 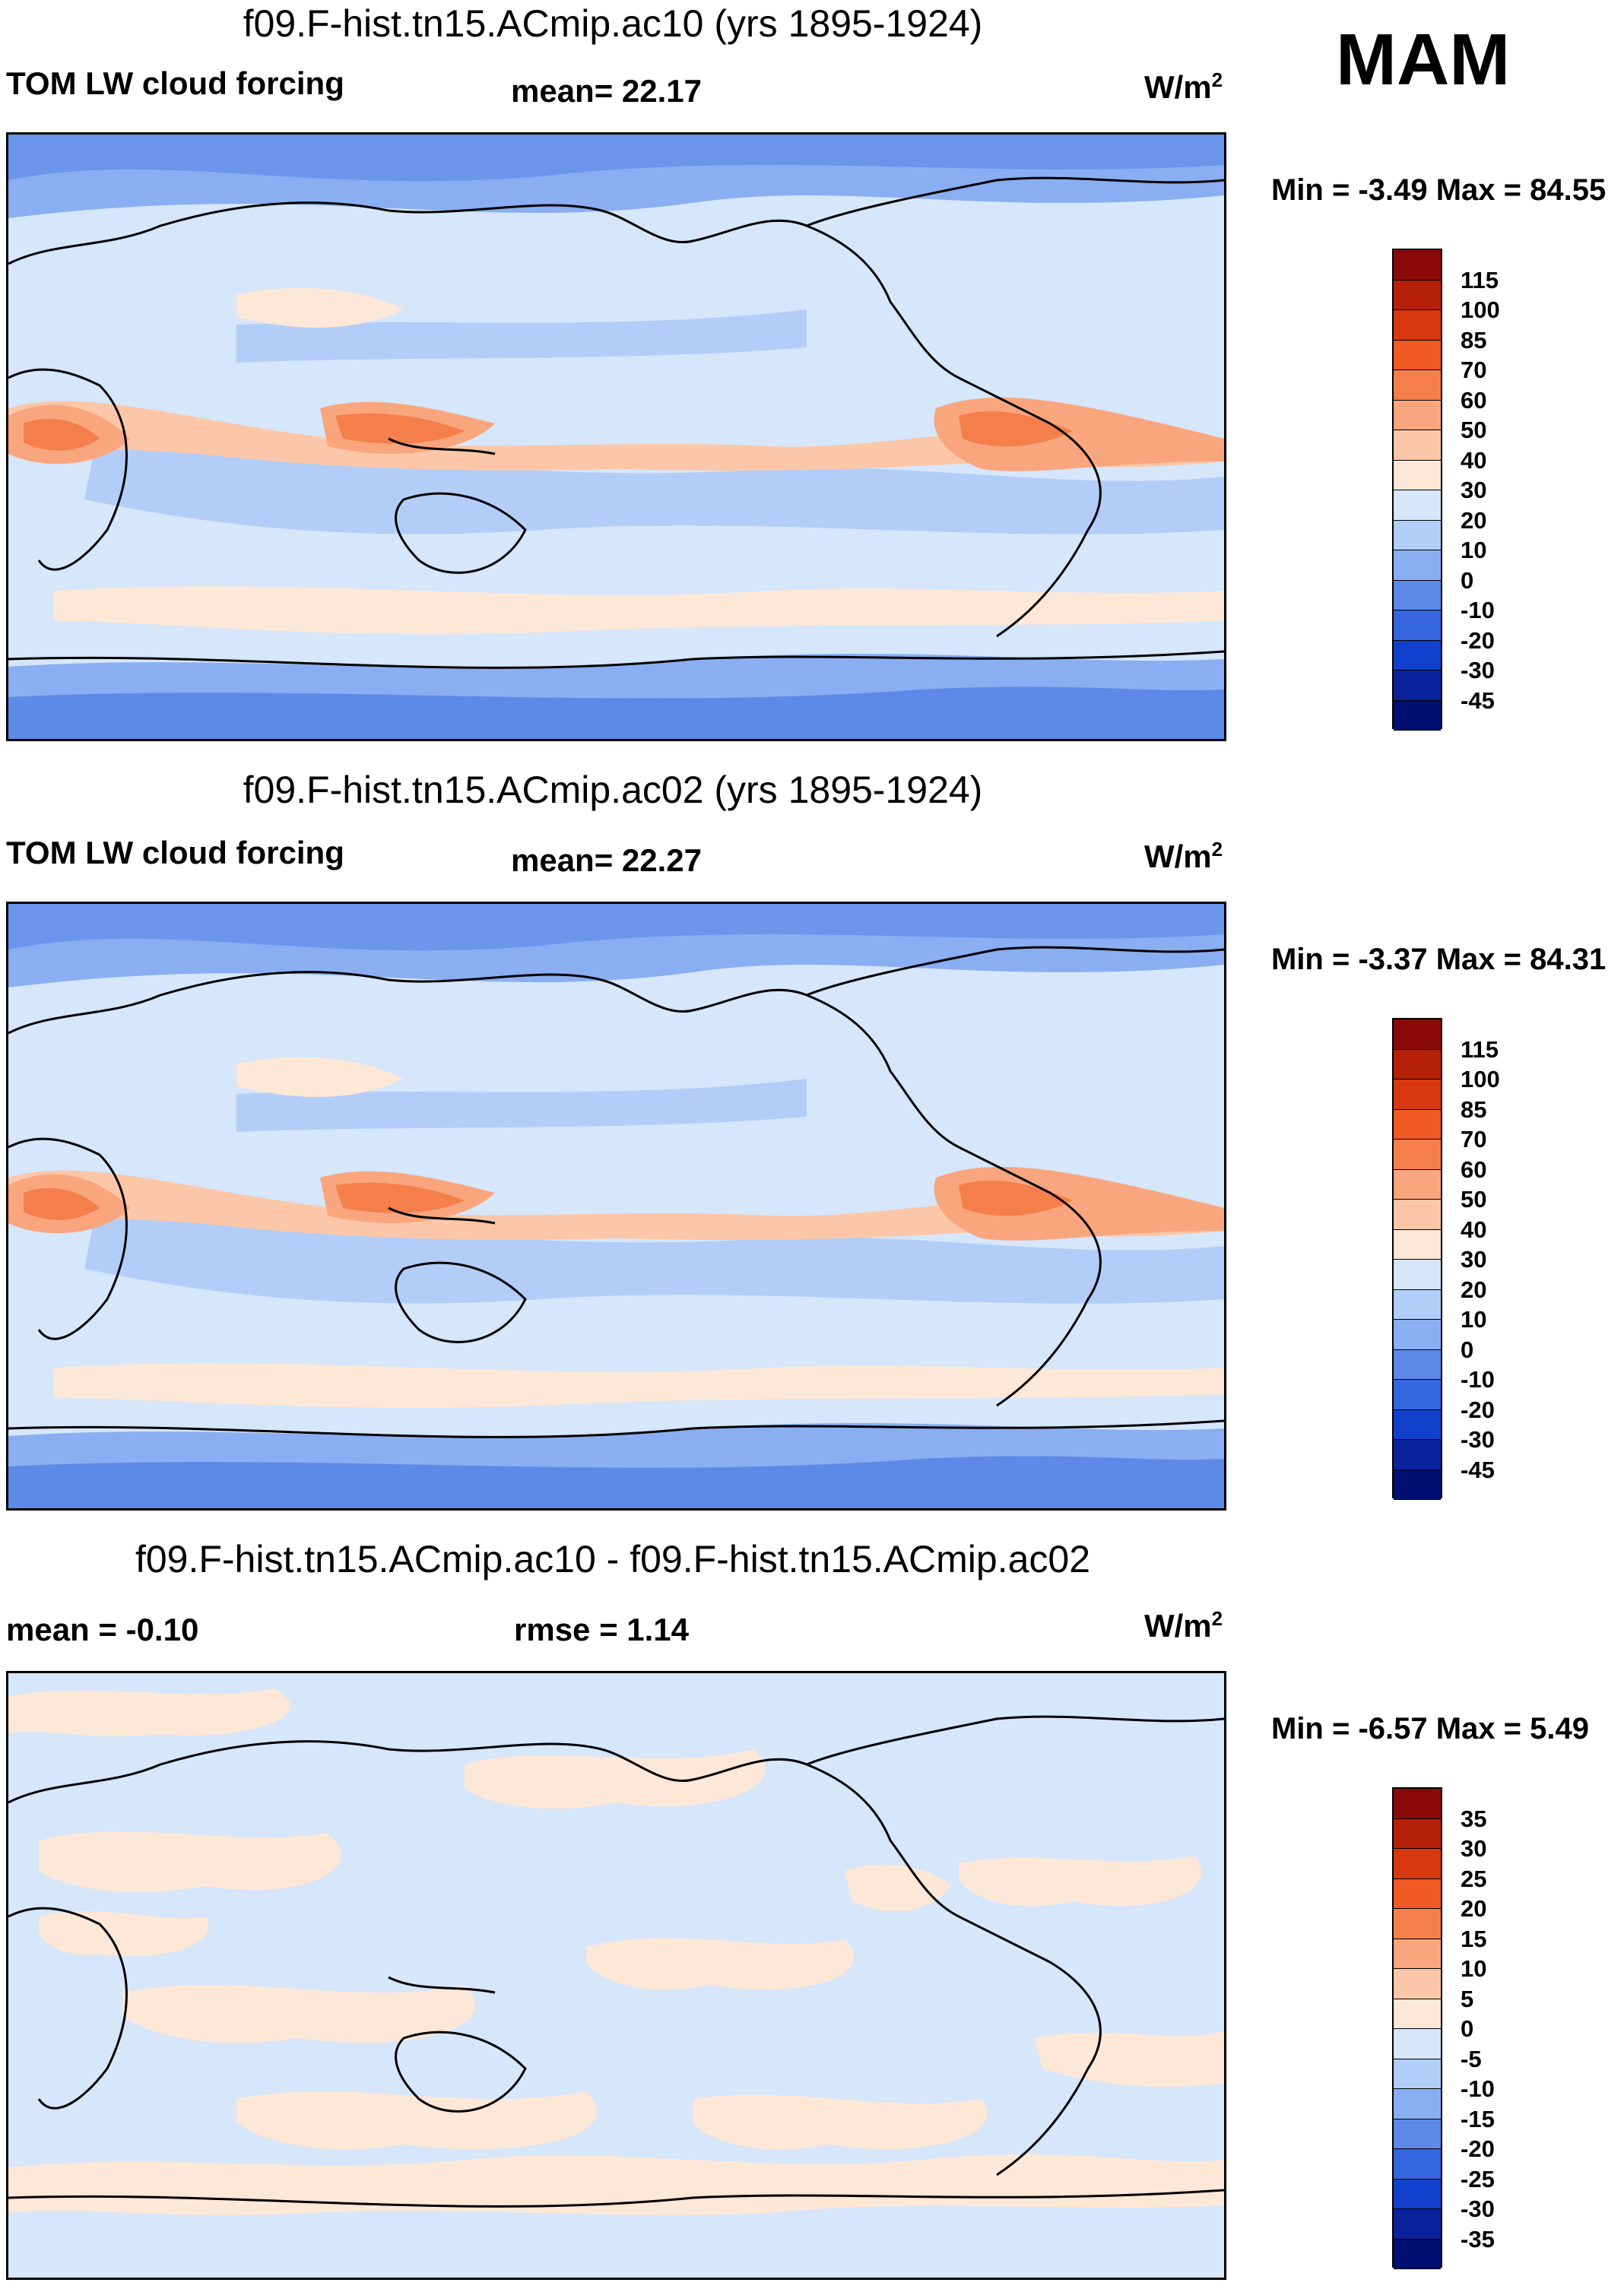 What do you see at coordinates (1474, 1938) in the screenshot?
I see `colorbar-tick-label: 15` at bounding box center [1474, 1938].